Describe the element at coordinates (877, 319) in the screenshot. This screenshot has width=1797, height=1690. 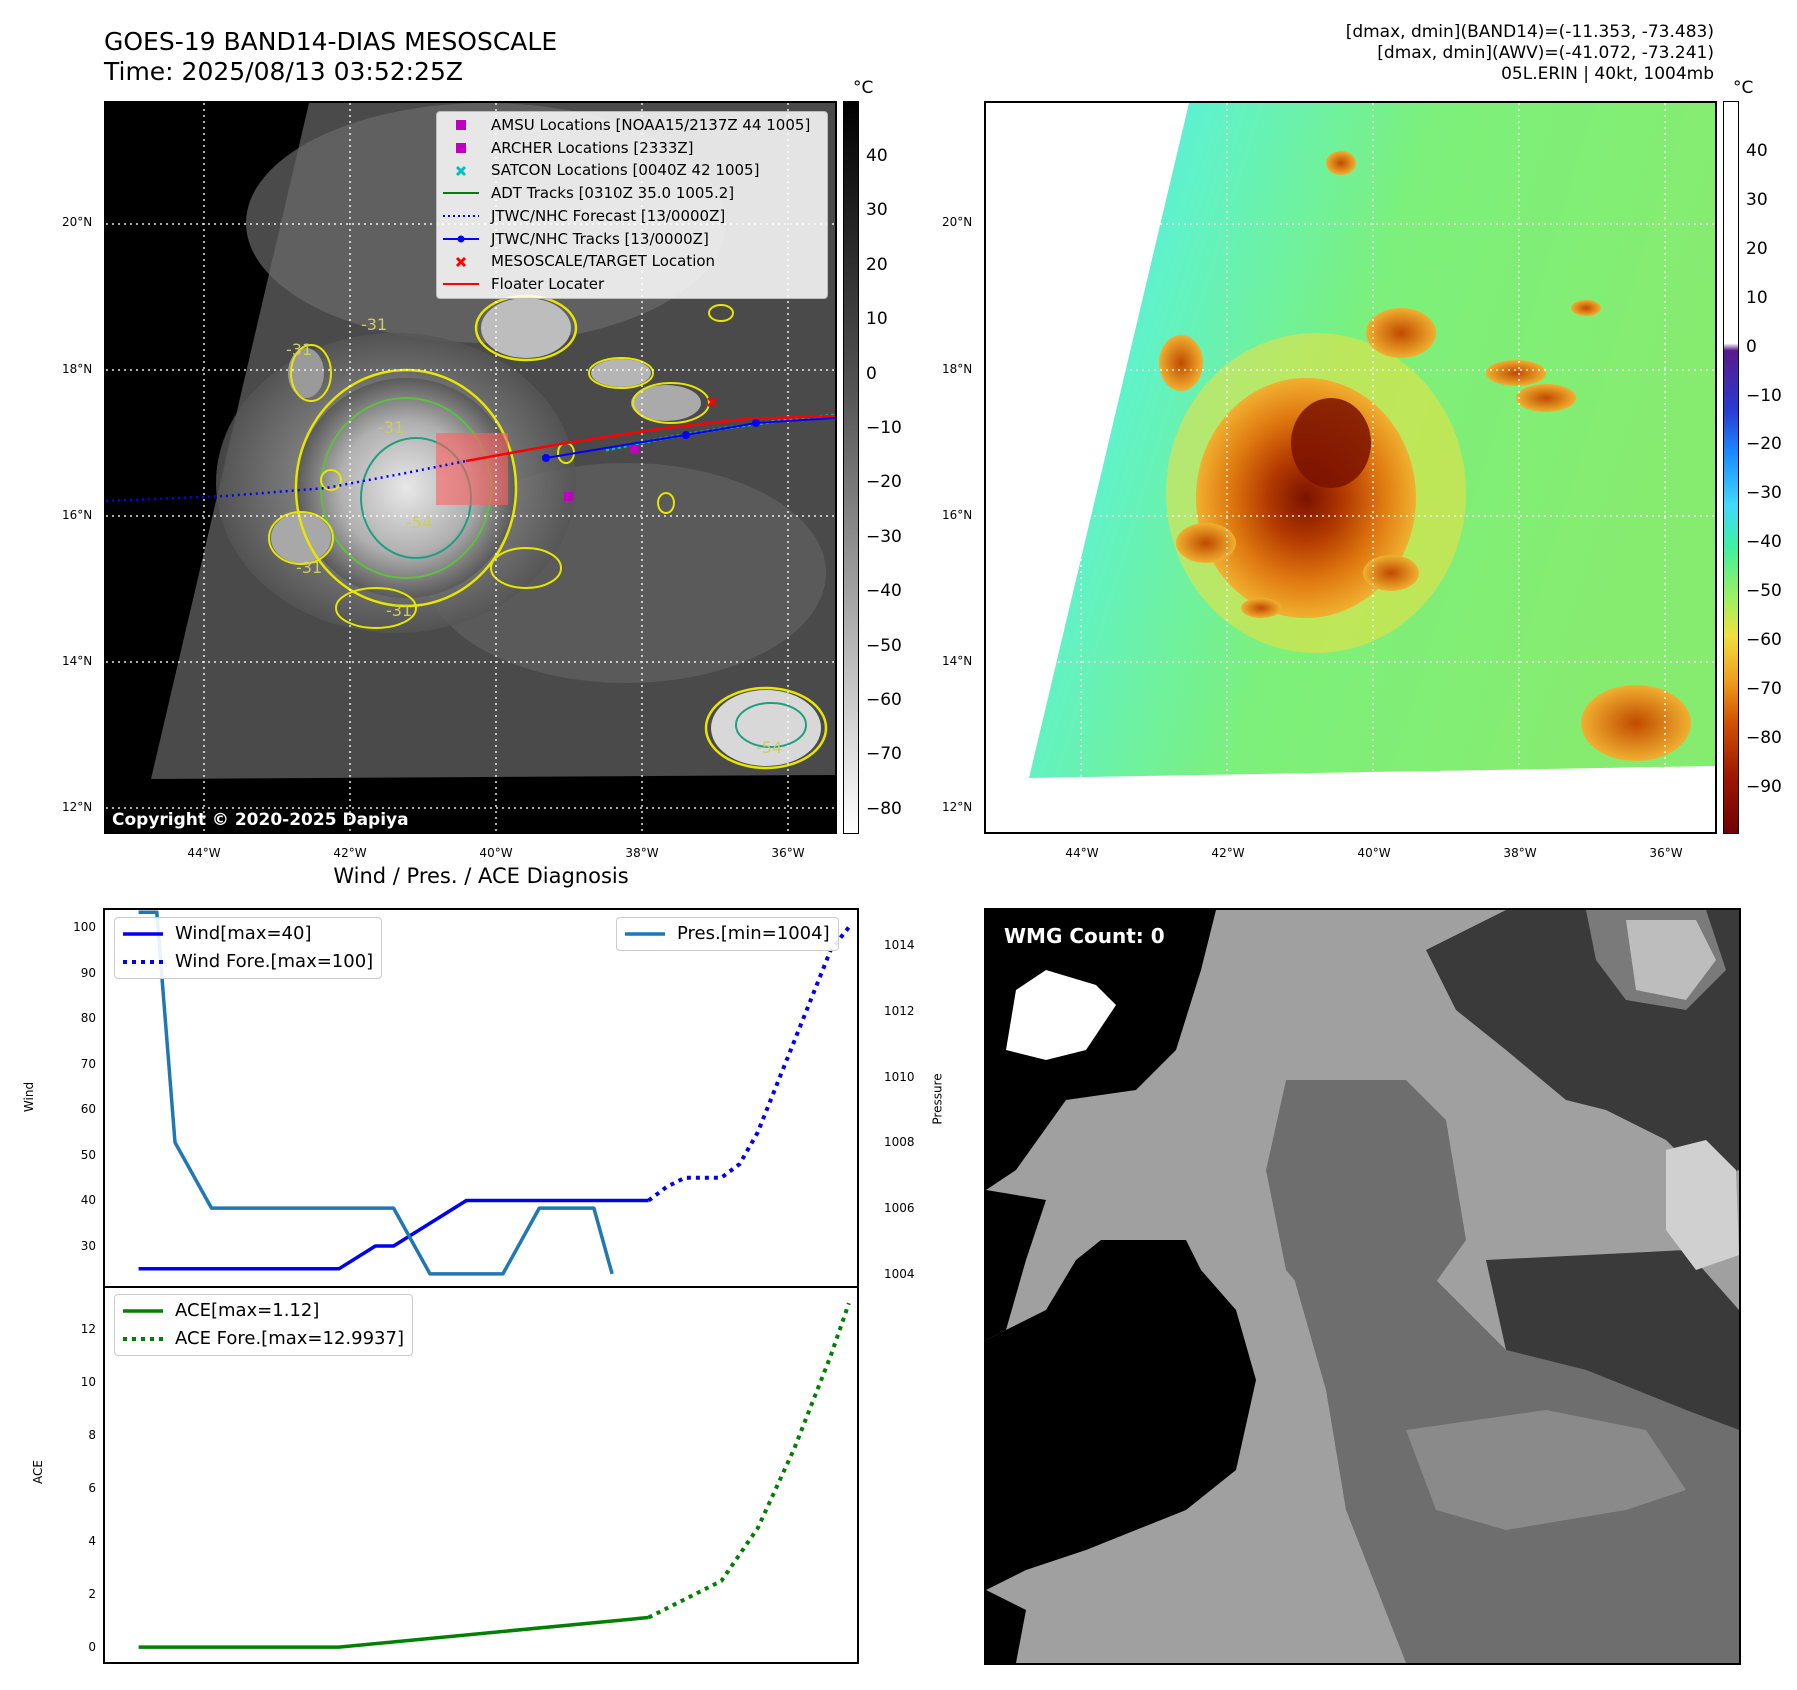
I see `ir-colorbar-tick: 10` at that location.